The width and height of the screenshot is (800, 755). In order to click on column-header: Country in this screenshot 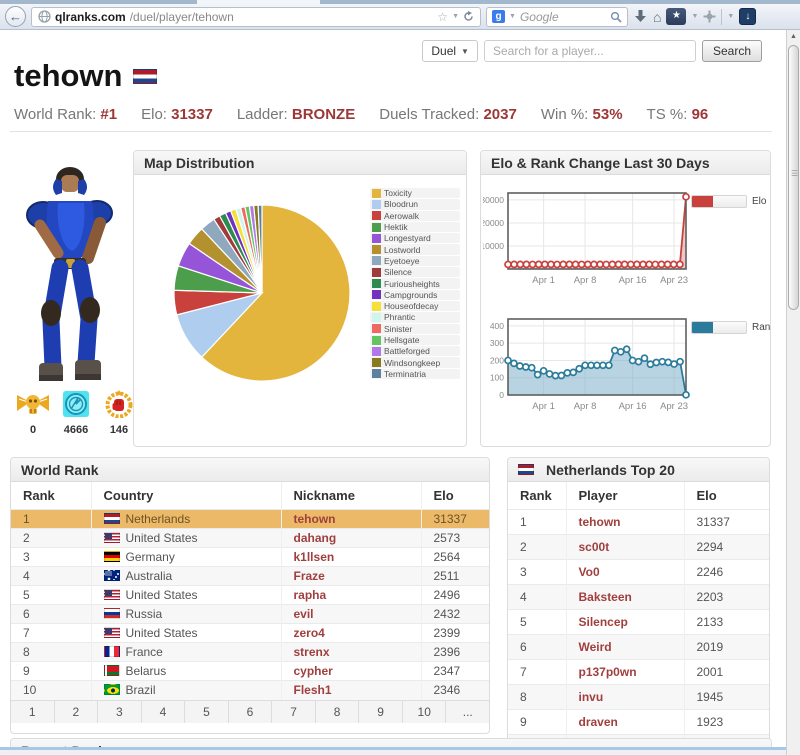, I will do `click(185, 496)`.